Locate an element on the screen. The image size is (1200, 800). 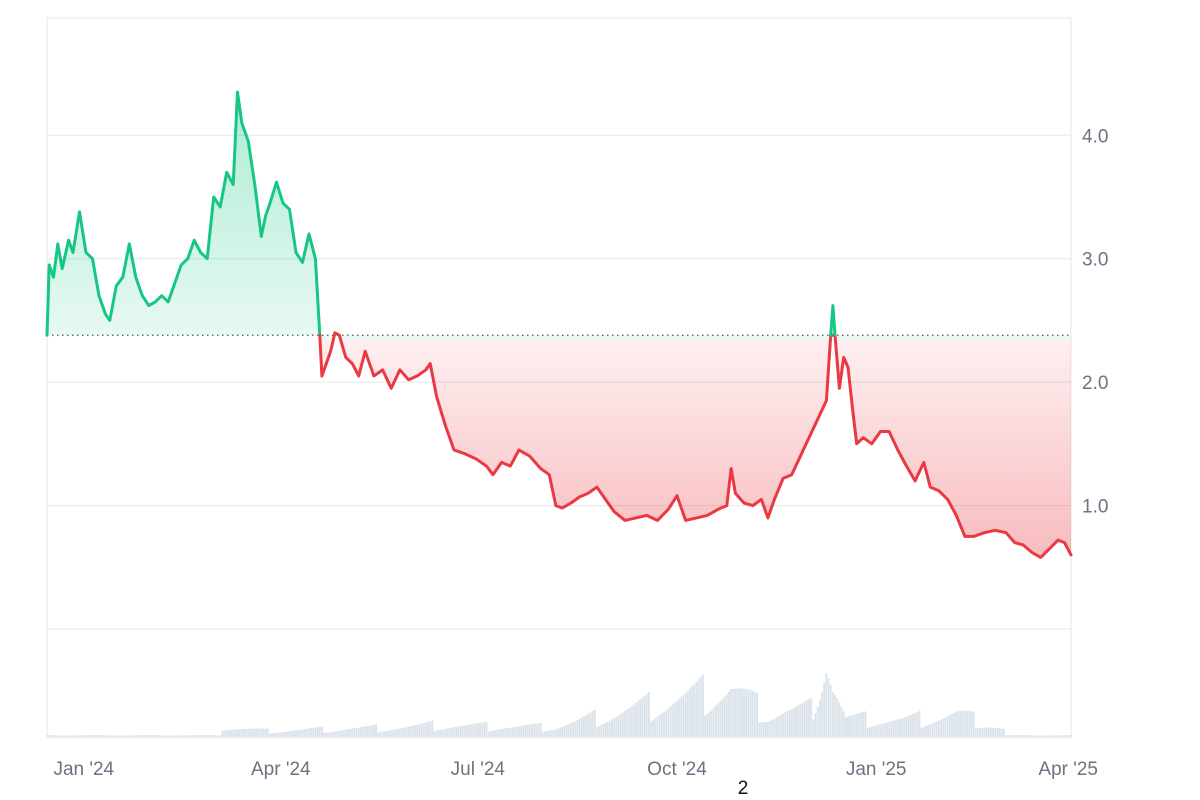
page-number: 2 is located at coordinates (743, 788).